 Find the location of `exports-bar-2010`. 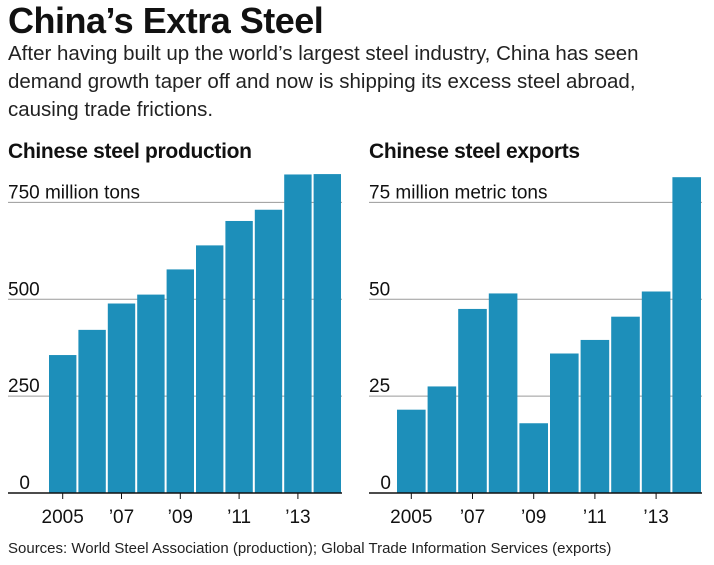

exports-bar-2010 is located at coordinates (564, 423).